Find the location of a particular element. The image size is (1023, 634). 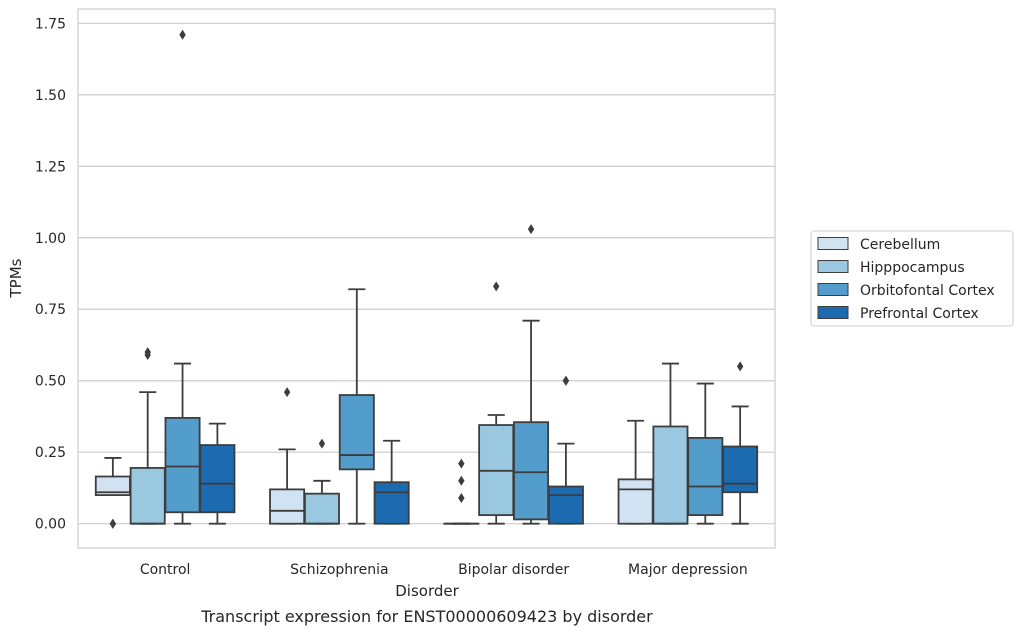

y-tick-label: 1.00 is located at coordinates (50, 239).